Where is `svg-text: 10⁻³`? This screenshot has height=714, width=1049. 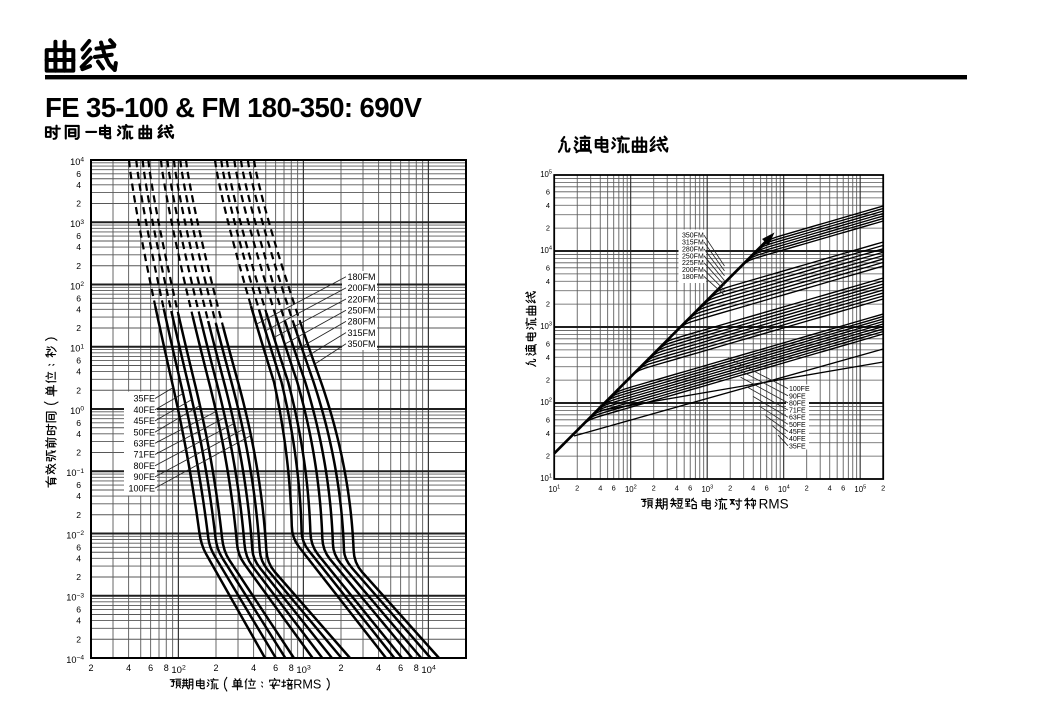
svg-text: 10⁻³ is located at coordinates (75, 597).